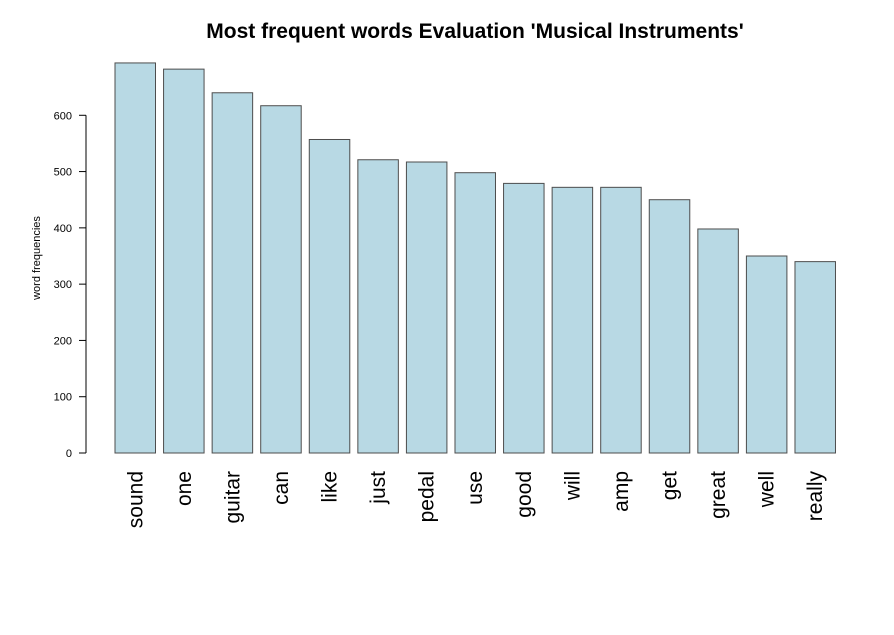 The width and height of the screenshot is (894, 635). Describe the element at coordinates (232, 497) in the screenshot. I see `x-tick-label-guitar: guitar` at that location.